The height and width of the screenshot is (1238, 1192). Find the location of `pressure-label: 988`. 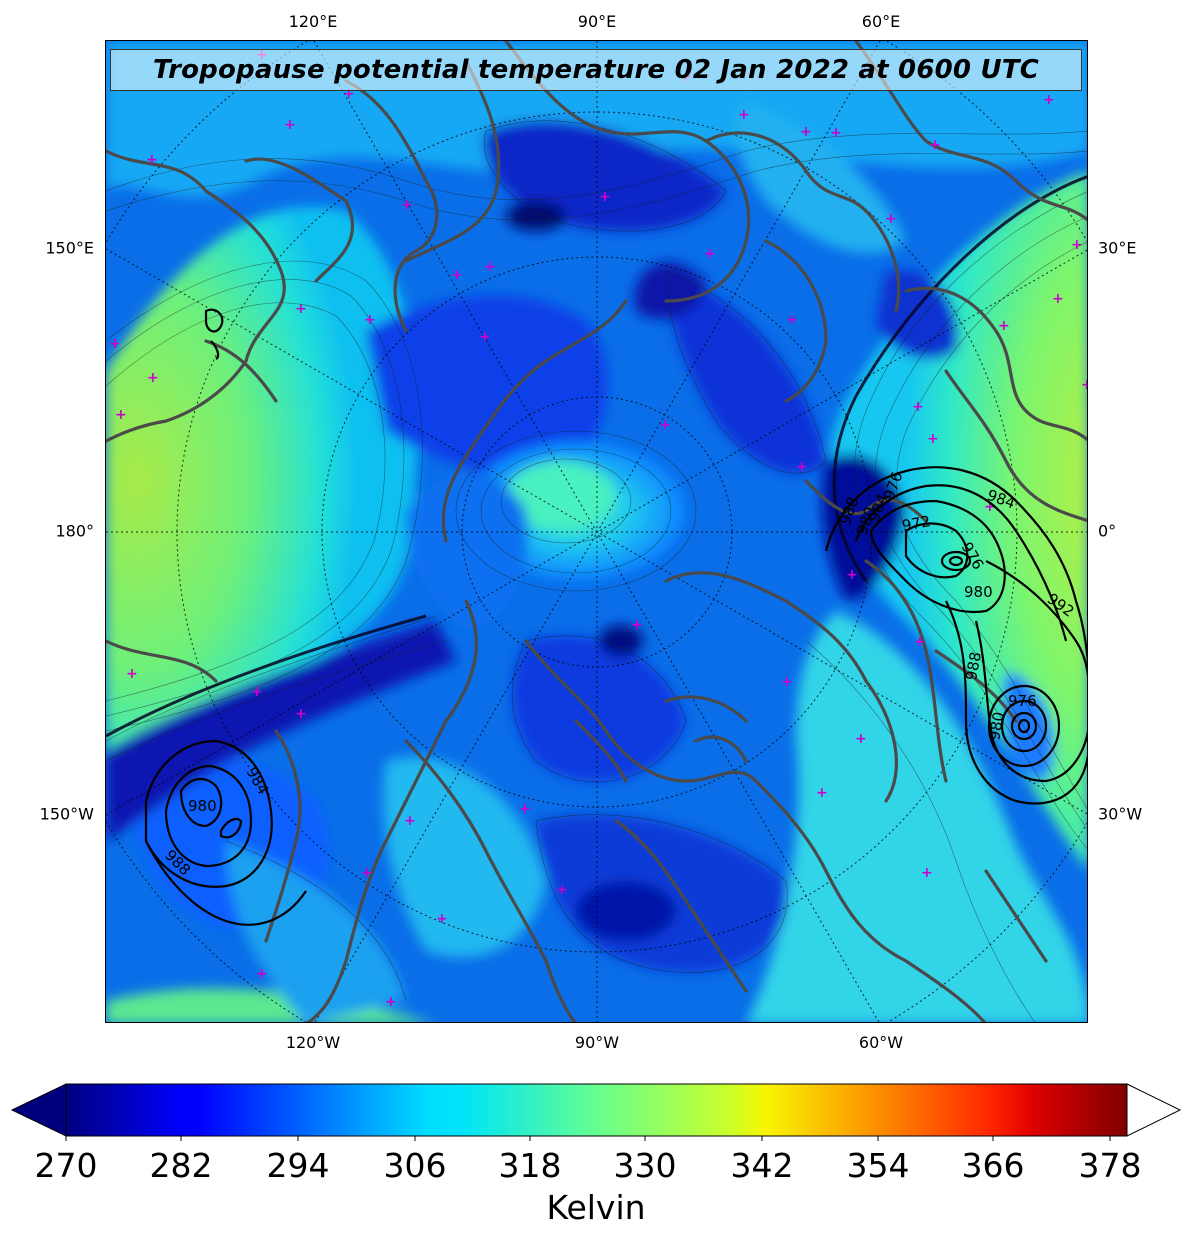

pressure-label: 988 is located at coordinates (973, 665).